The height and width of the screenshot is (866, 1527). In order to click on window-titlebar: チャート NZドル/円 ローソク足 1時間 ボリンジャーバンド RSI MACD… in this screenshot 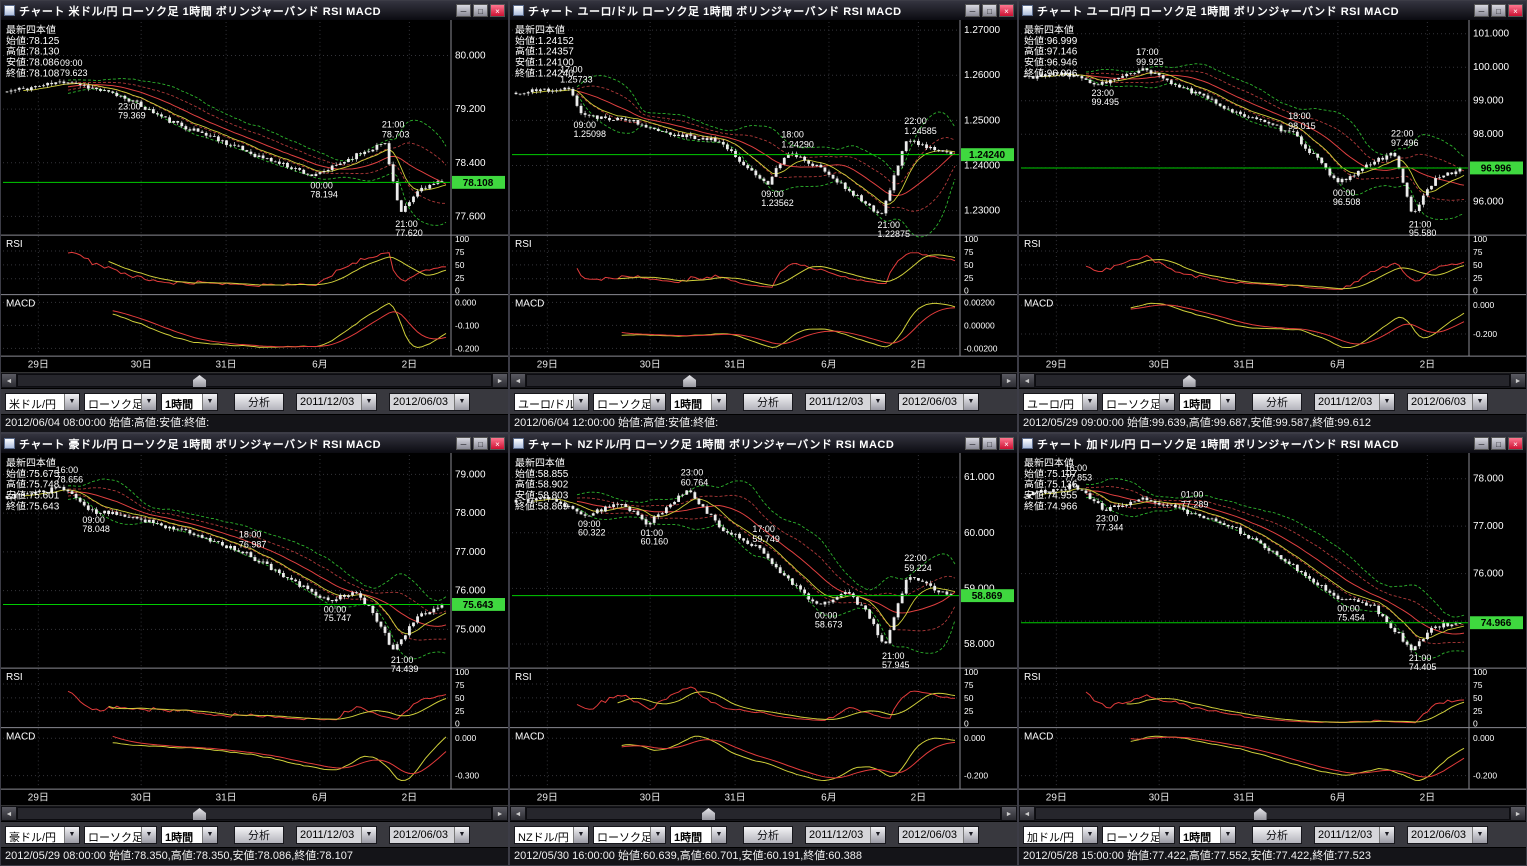, I will do `click(763, 443)`.